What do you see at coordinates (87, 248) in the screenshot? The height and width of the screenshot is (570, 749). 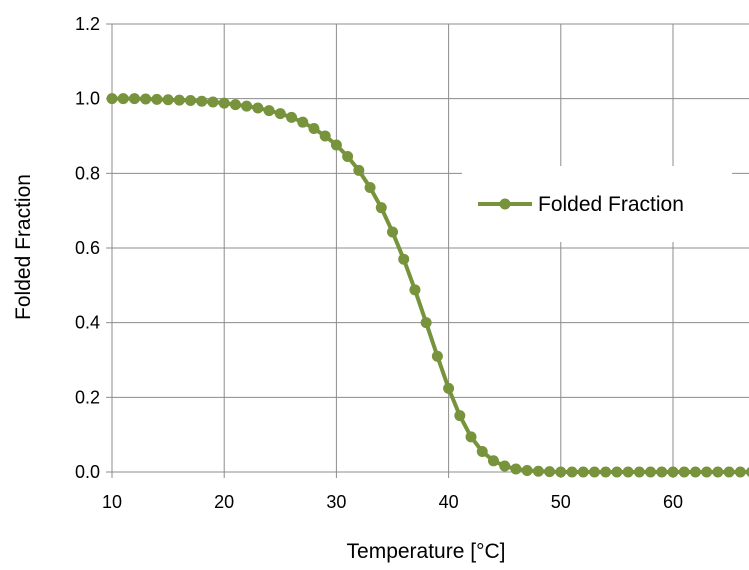 I see `y-tick-label: 0.6` at bounding box center [87, 248].